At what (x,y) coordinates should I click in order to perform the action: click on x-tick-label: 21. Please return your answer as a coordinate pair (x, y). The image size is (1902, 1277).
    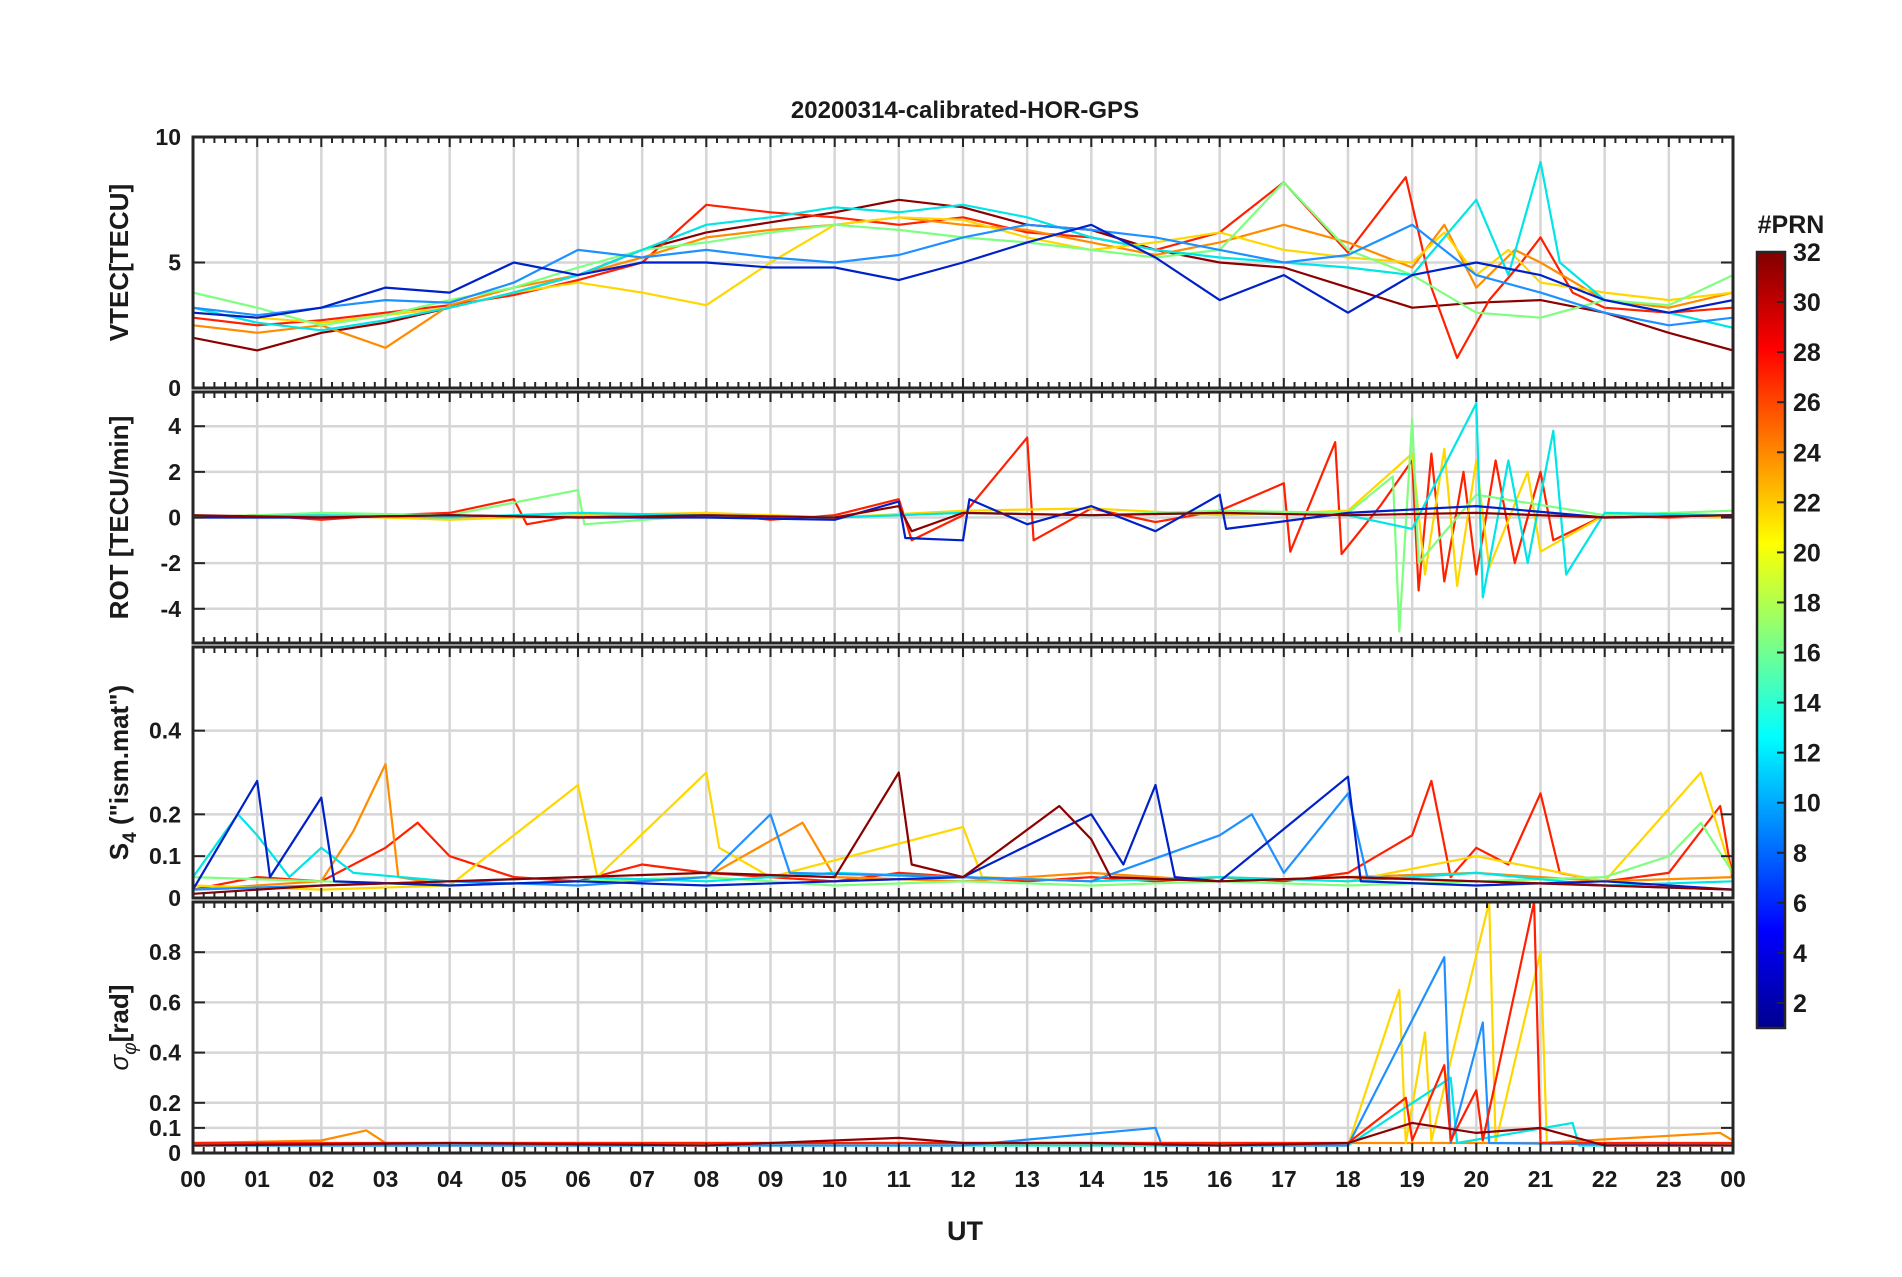
    Looking at the image, I should click on (1541, 1179).